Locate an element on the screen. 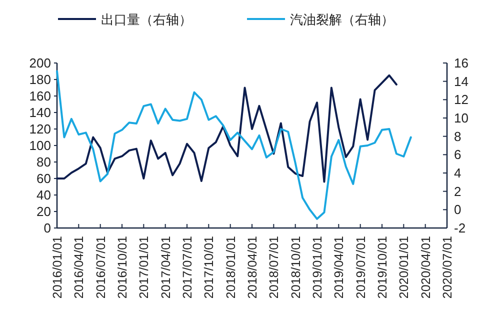 The height and width of the screenshot is (322, 495). y-tick-label: 80 is located at coordinates (43, 162).